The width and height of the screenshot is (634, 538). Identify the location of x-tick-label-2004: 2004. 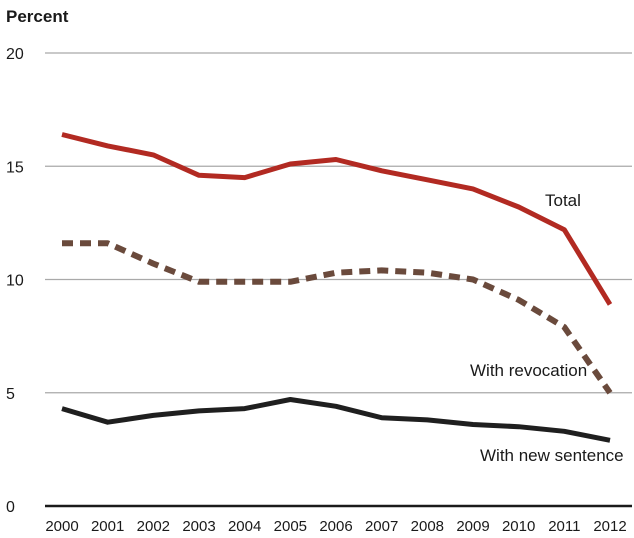
(244, 526).